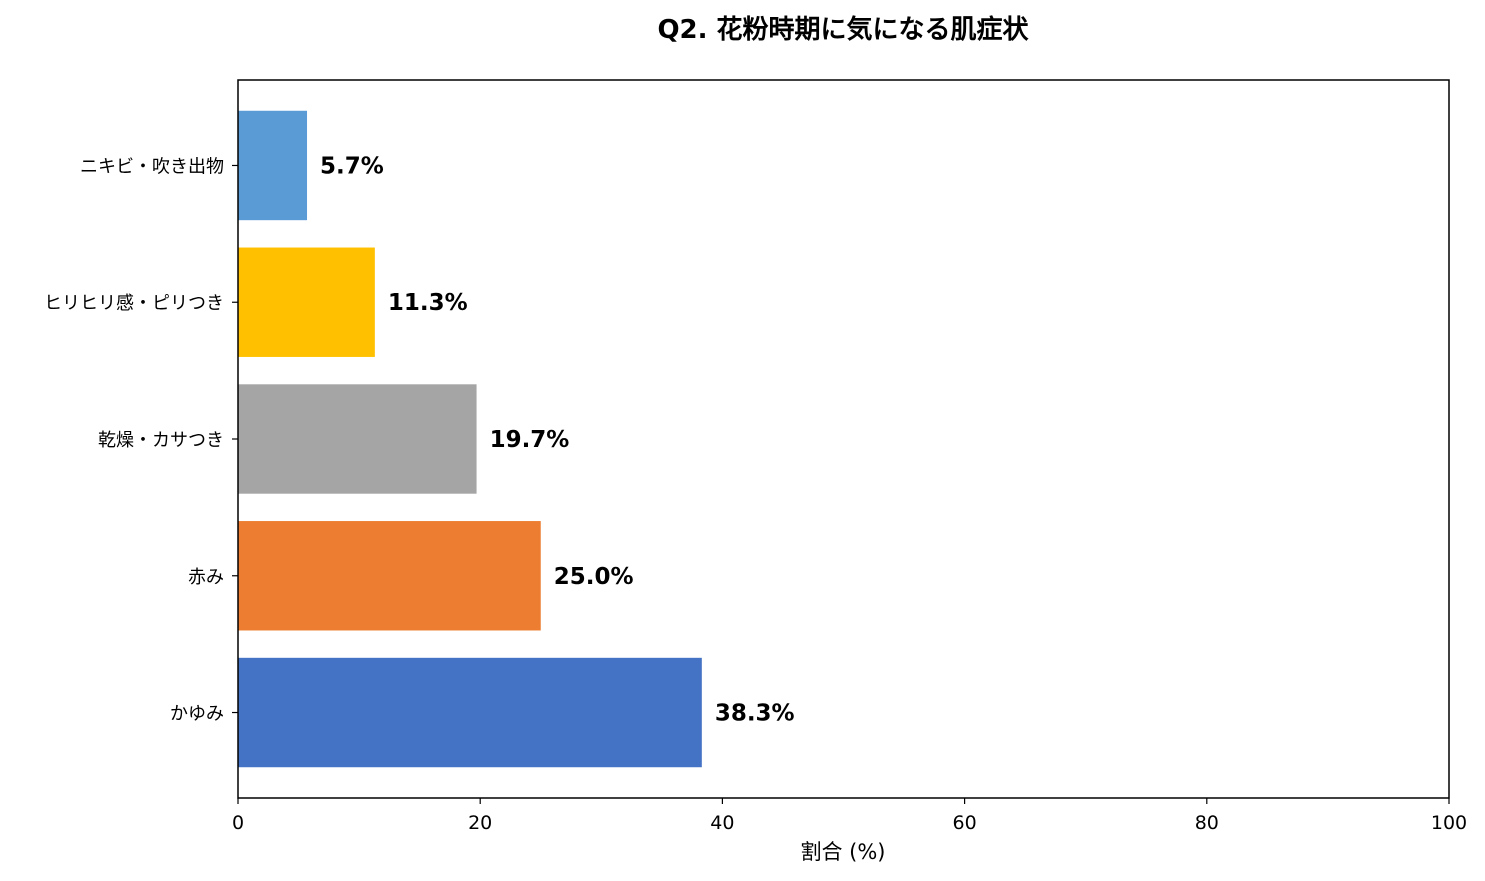 The height and width of the screenshot is (881, 1485). What do you see at coordinates (134, 303) in the screenshot?
I see `y-tick-label-4: ヒリヒリ感・ピリつき` at bounding box center [134, 303].